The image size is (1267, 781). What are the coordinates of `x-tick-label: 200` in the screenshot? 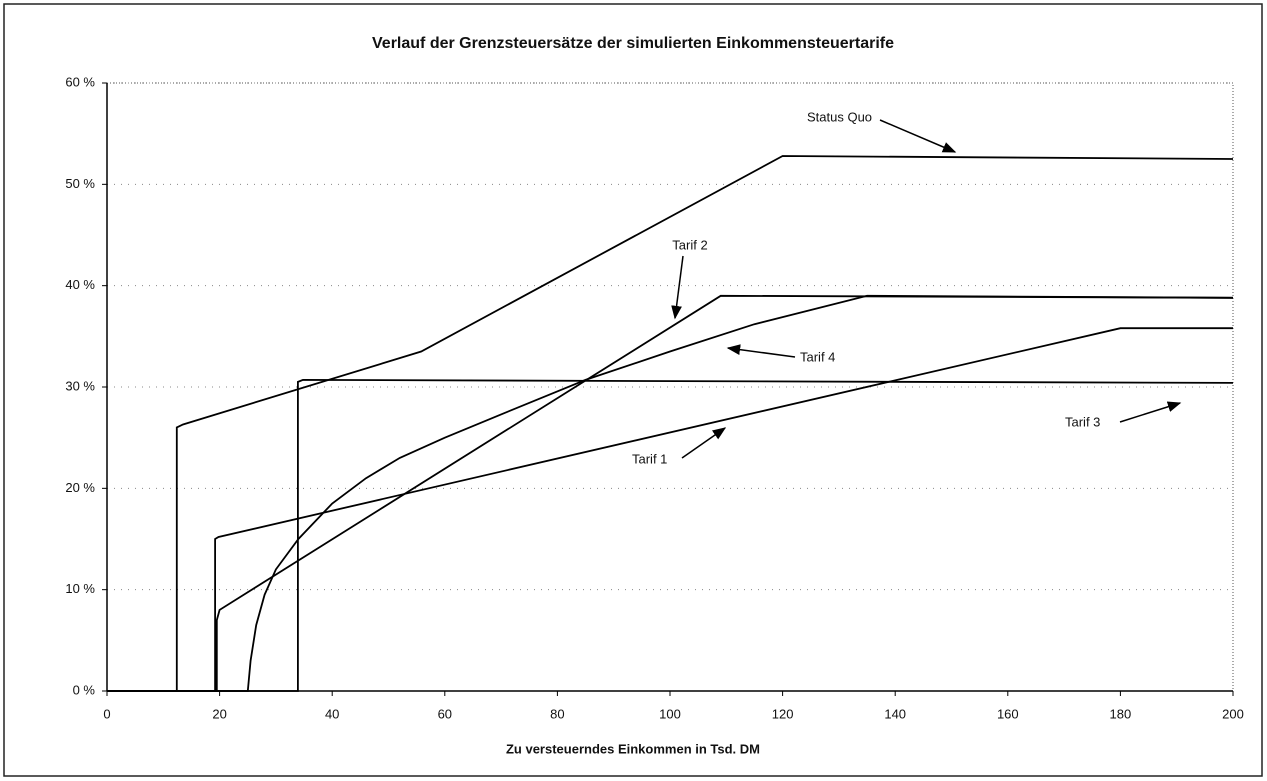 It's located at (1233, 713).